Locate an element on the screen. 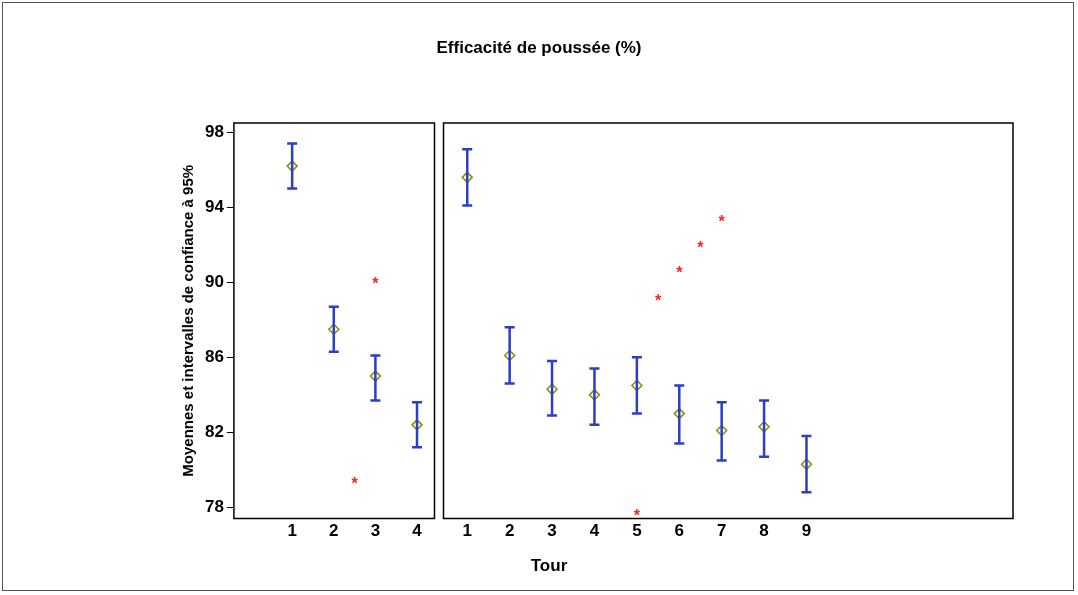 The width and height of the screenshot is (1078, 595). y-axis-title: Moyennes et intervalles de confiance à 95% is located at coordinates (188, 320).